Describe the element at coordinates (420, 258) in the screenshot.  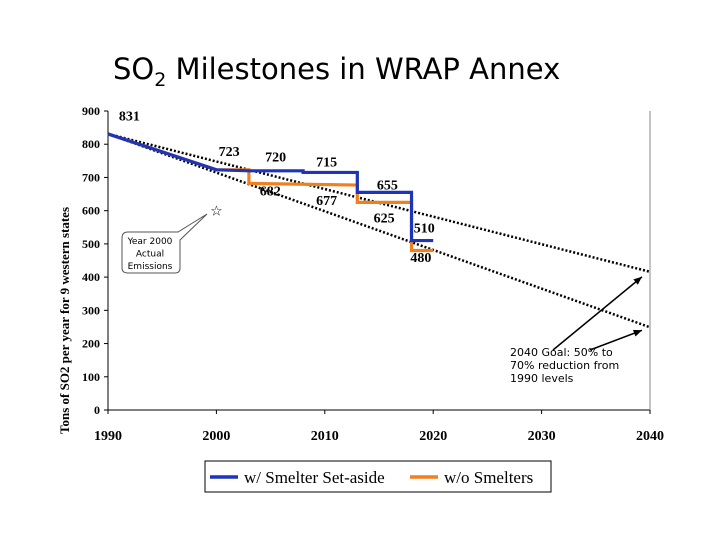
I see `data-label: 480` at that location.